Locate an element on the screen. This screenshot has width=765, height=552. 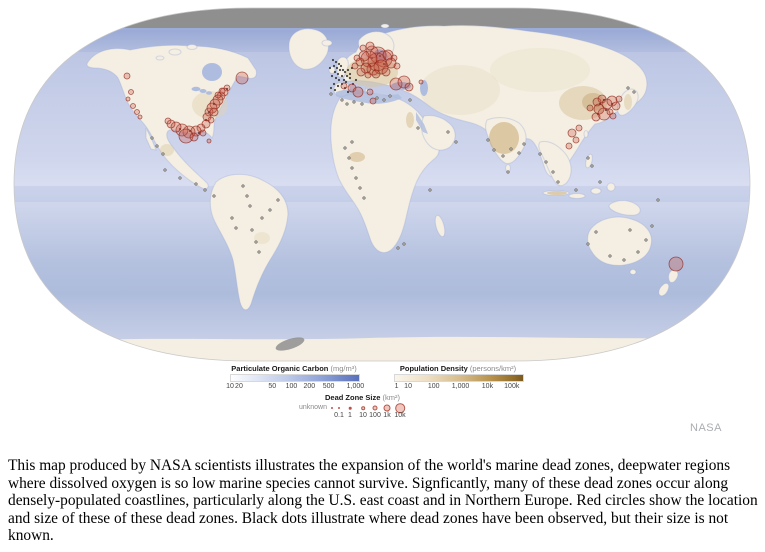
legend-tick-label: 1,000 is located at coordinates (355, 386).